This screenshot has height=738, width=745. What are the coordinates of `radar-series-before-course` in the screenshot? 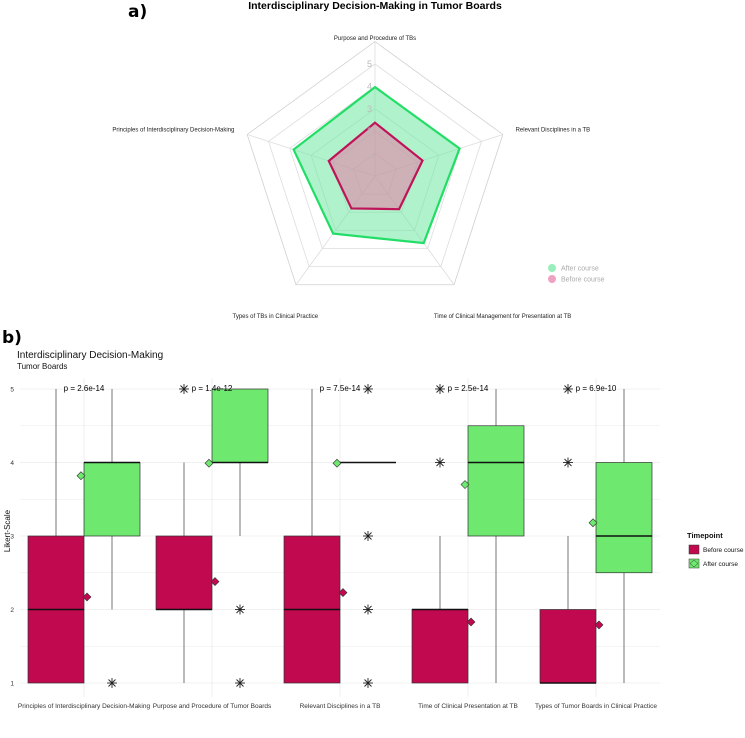 It's located at (375, 166).